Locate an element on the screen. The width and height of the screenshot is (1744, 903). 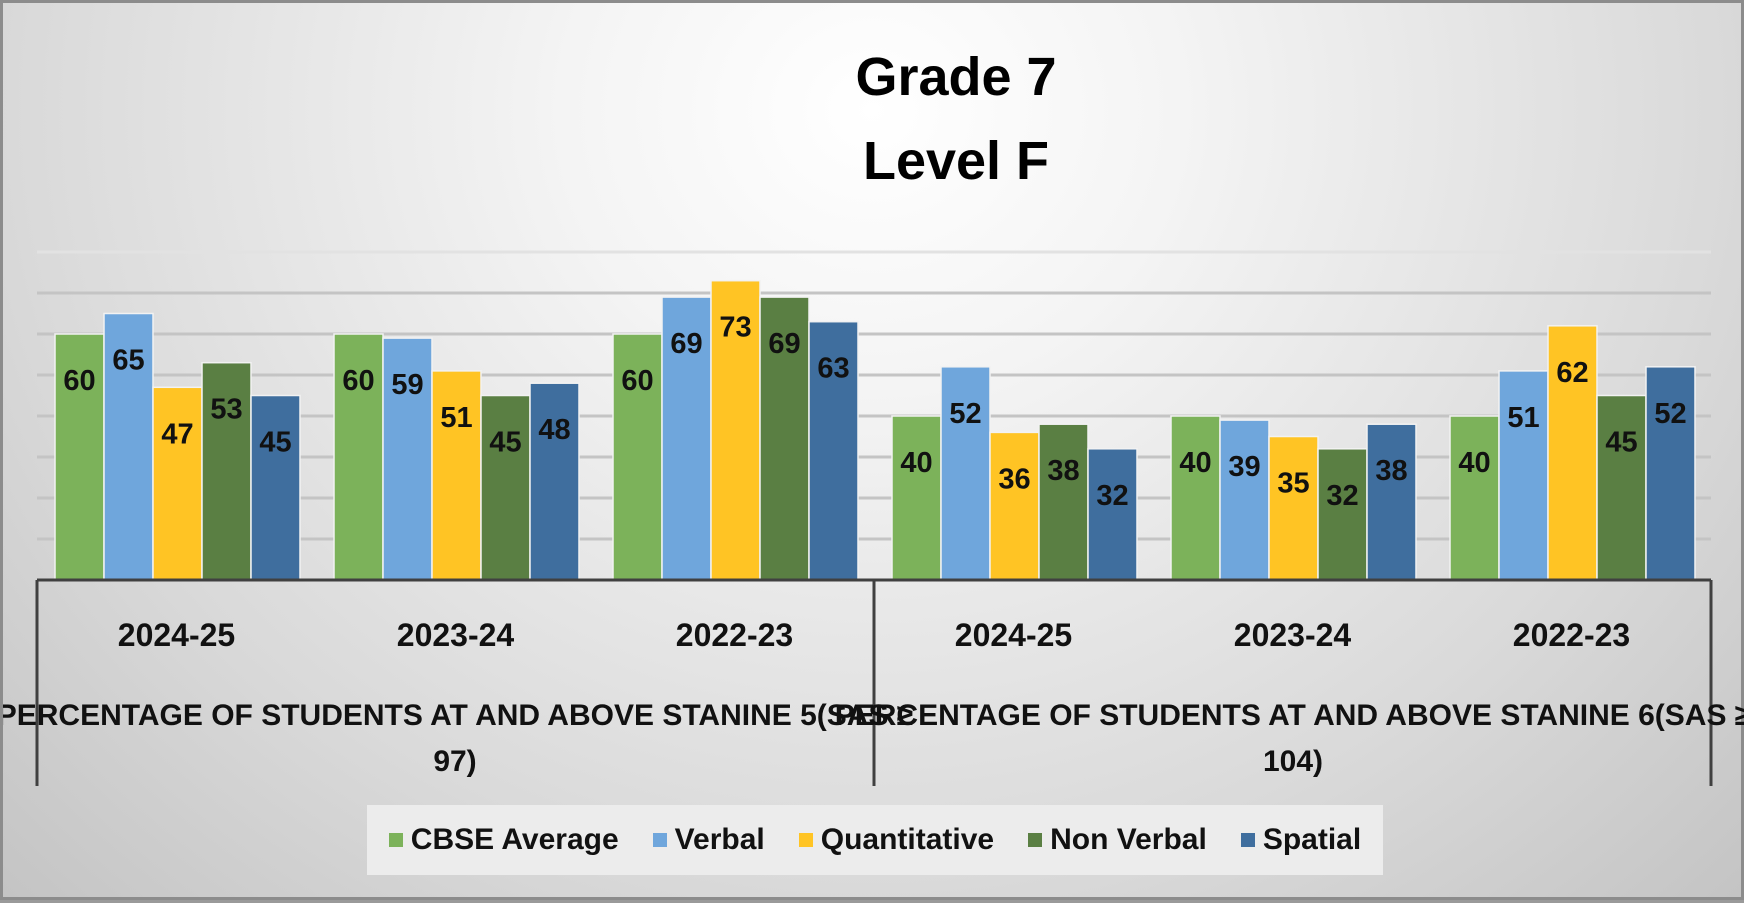
legend-item-cbse-average: CBSE Average is located at coordinates (503, 840).